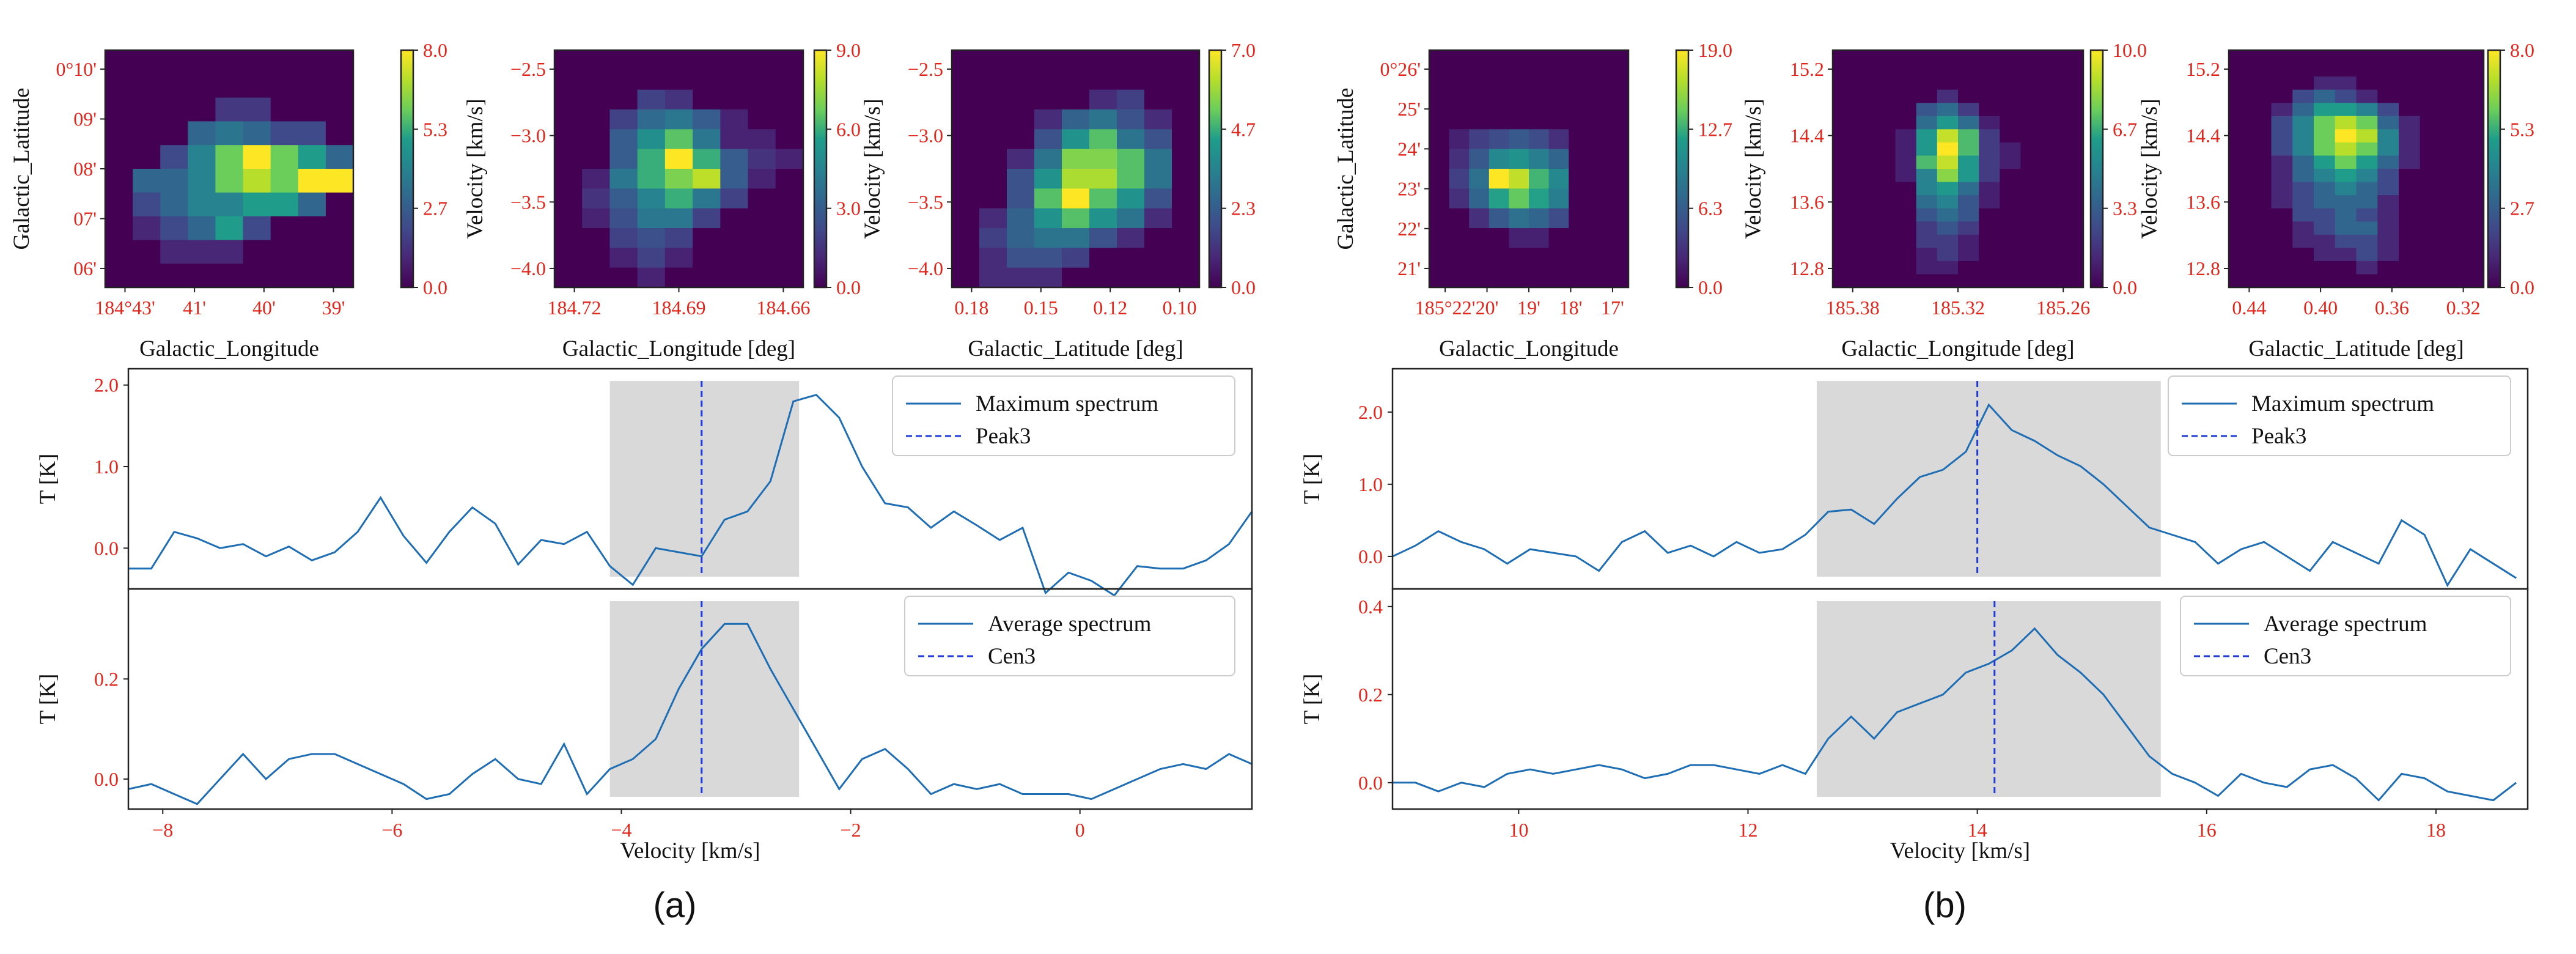 The image size is (2576, 954). What do you see at coordinates (1110, 308) in the screenshot?
I see `x-tick-label: 0.12` at bounding box center [1110, 308].